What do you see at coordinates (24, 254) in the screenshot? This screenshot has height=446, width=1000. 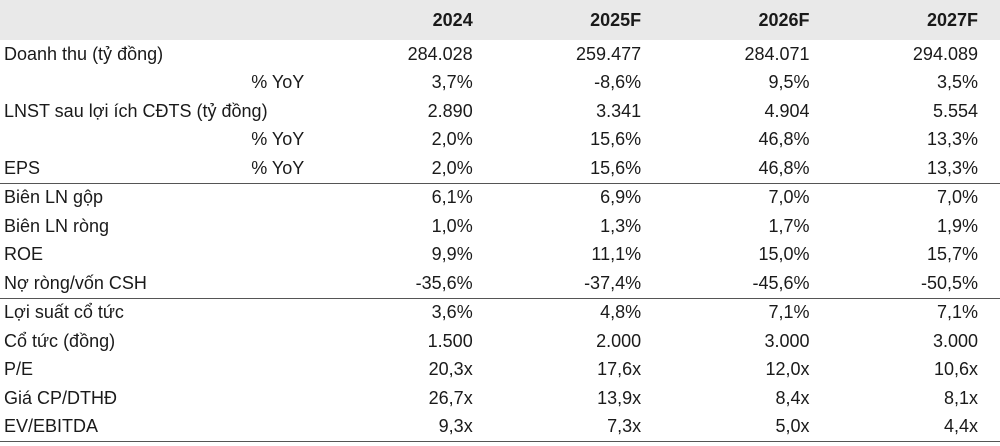 I see `row-label: ROE` at bounding box center [24, 254].